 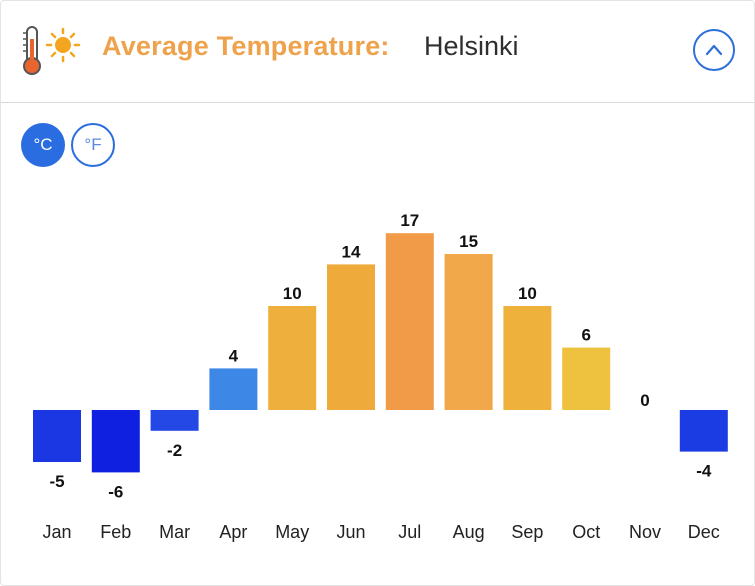 I want to click on bar-apr, so click(x=233, y=389).